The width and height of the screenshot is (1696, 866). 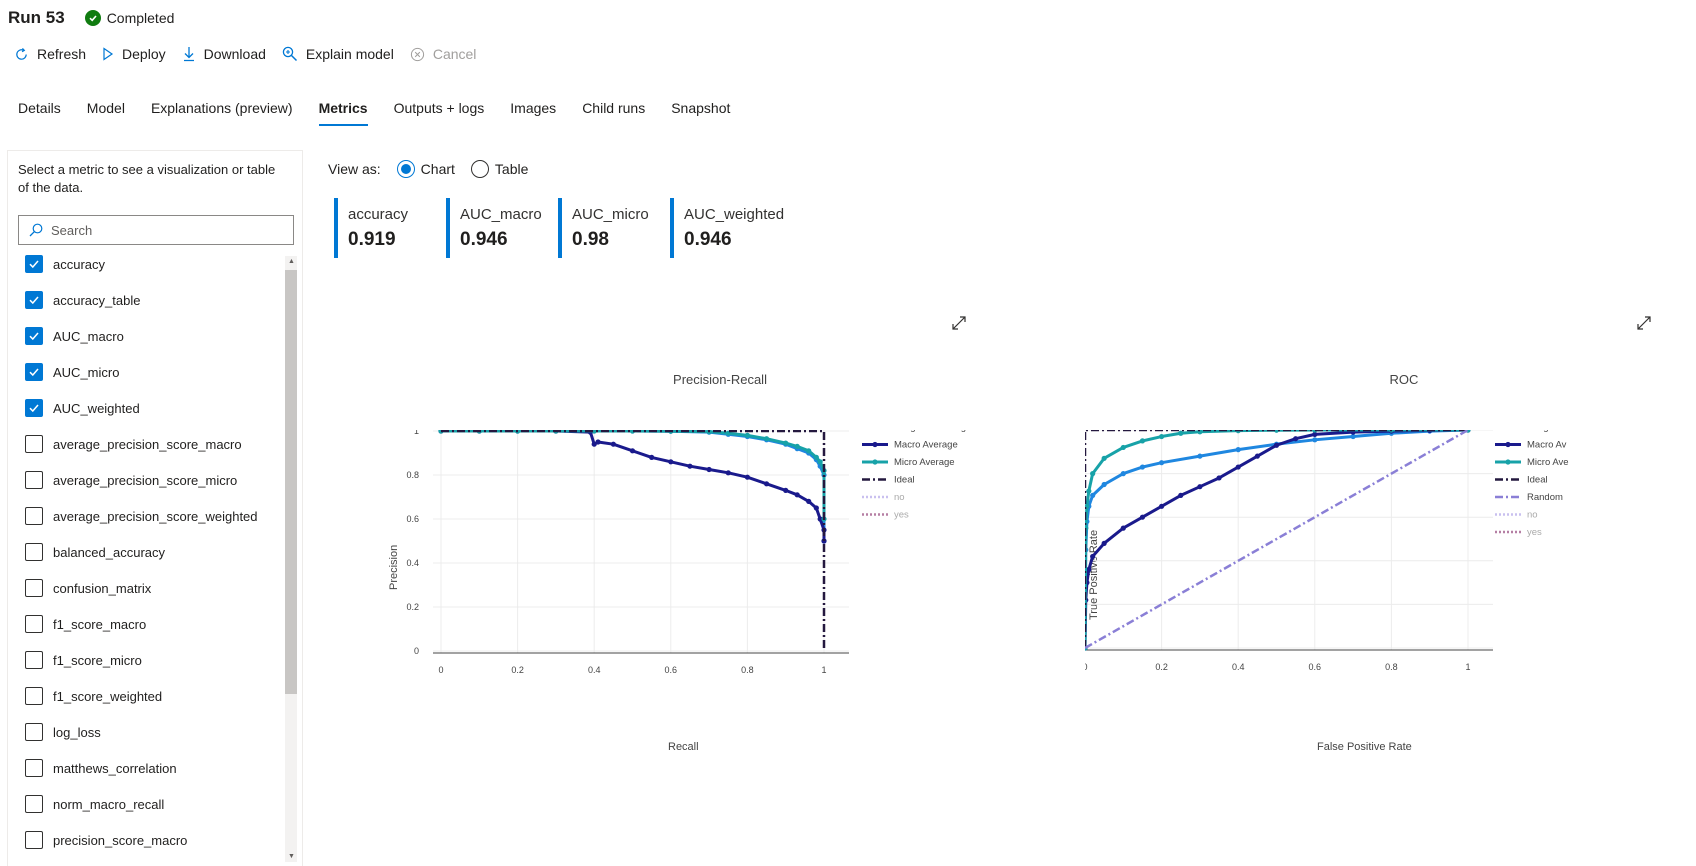 What do you see at coordinates (439, 108) in the screenshot?
I see `tab-outputs-logs: Outputs + logs` at bounding box center [439, 108].